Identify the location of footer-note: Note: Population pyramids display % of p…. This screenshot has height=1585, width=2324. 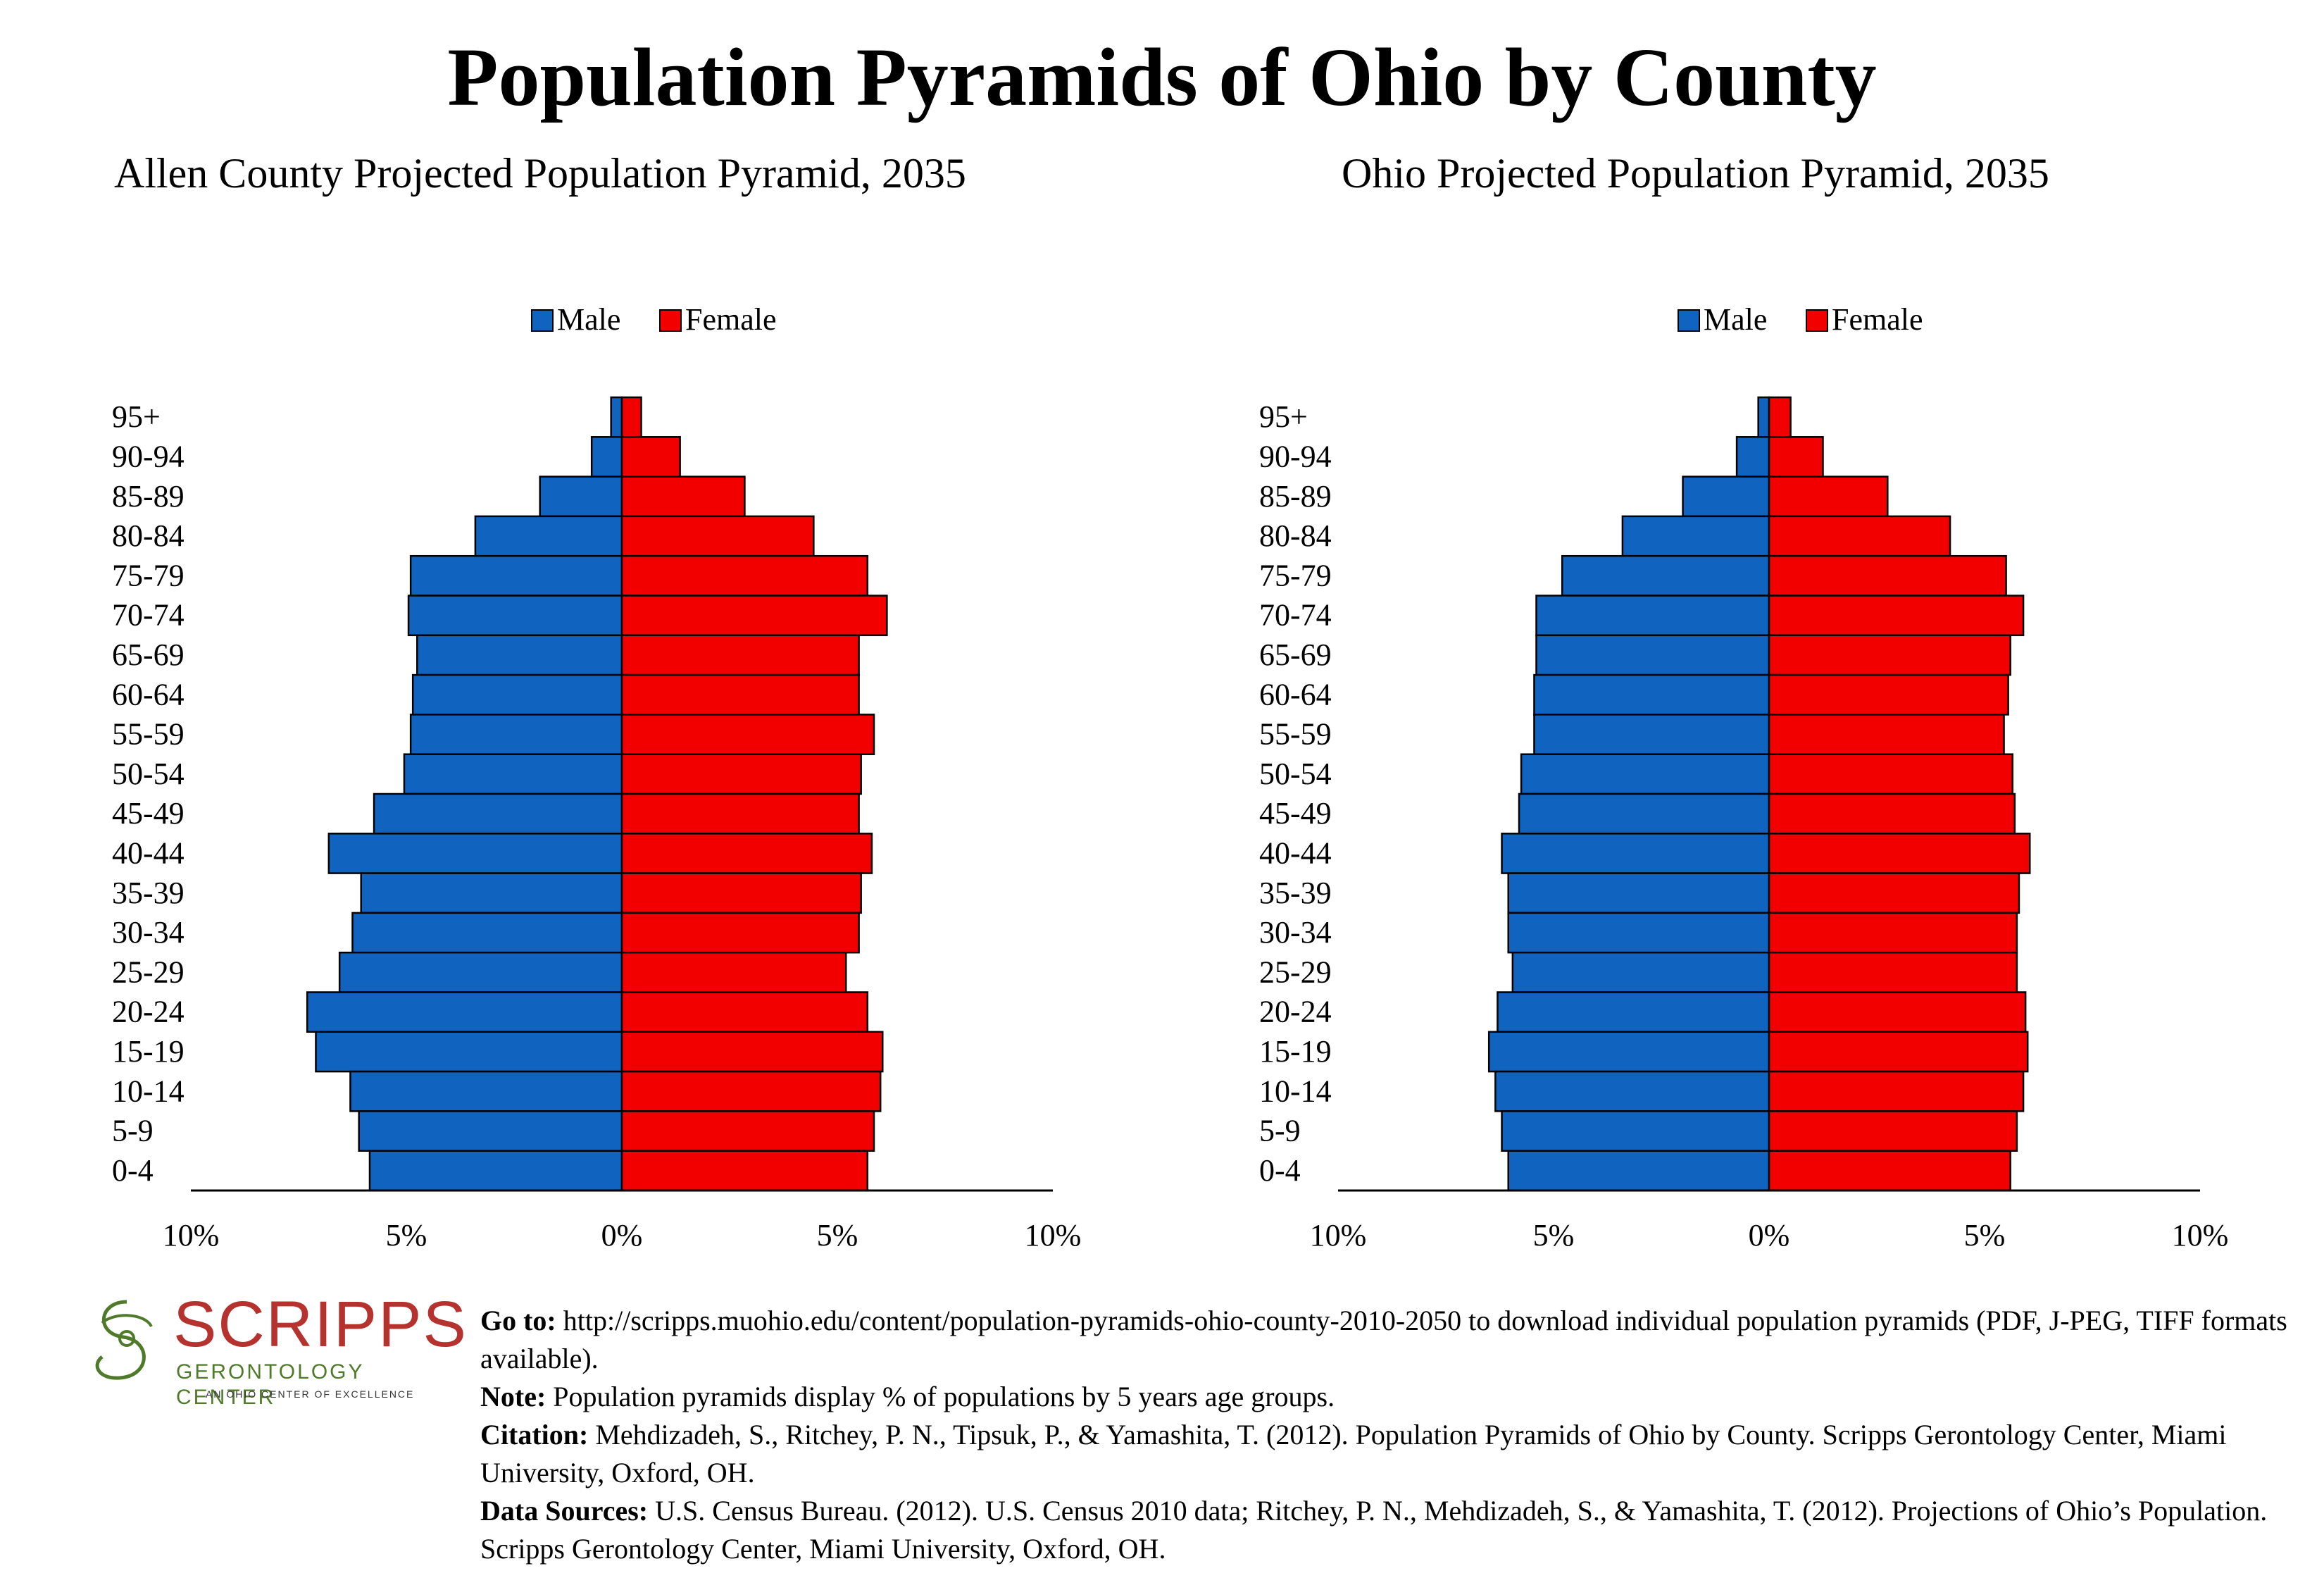
(1395, 1397).